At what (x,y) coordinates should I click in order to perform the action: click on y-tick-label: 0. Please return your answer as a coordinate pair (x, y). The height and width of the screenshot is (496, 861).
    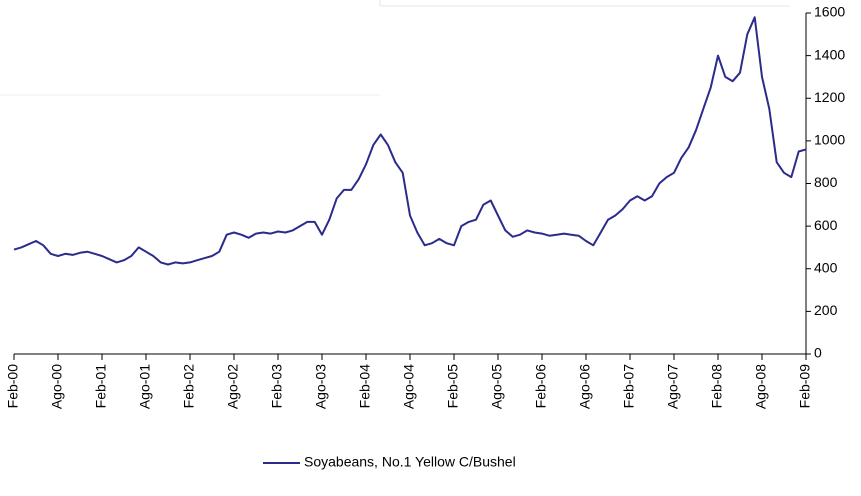
    Looking at the image, I should click on (818, 353).